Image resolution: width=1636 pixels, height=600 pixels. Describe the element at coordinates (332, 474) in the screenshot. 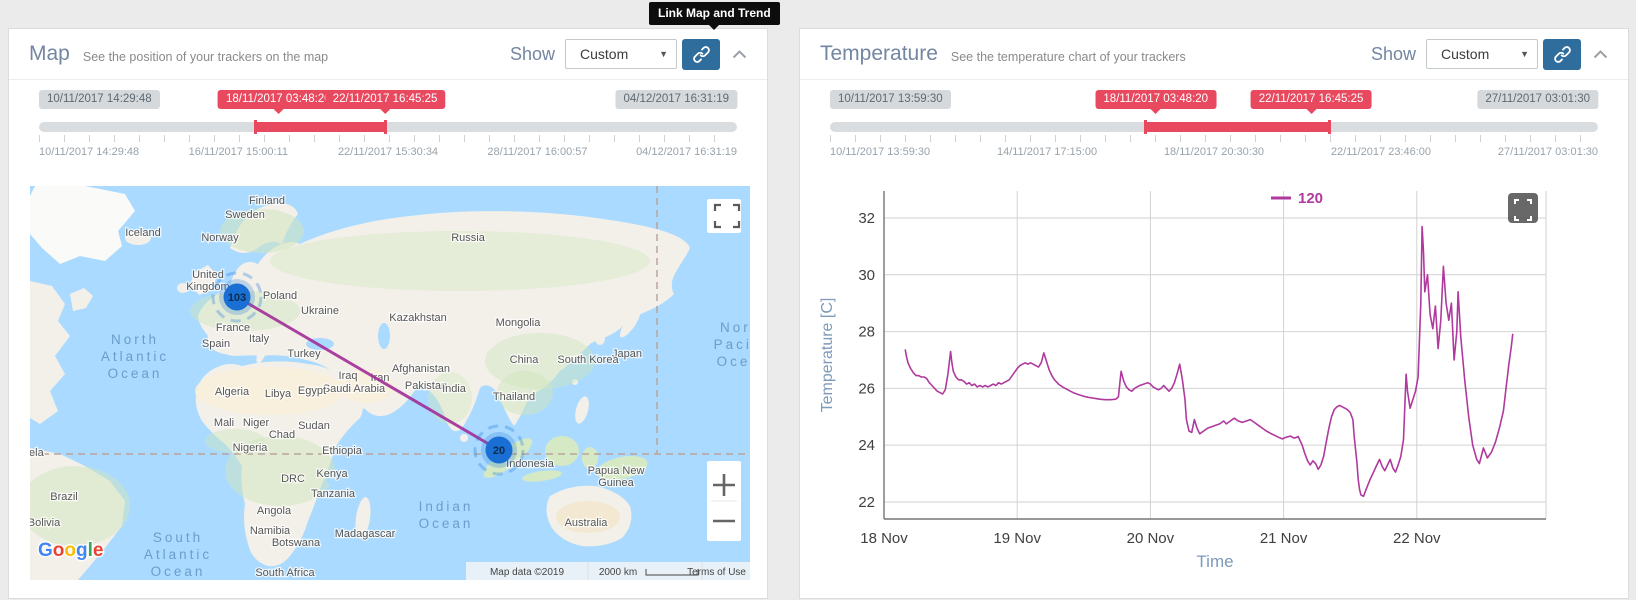

I see `map-country-label: Kenya` at that location.